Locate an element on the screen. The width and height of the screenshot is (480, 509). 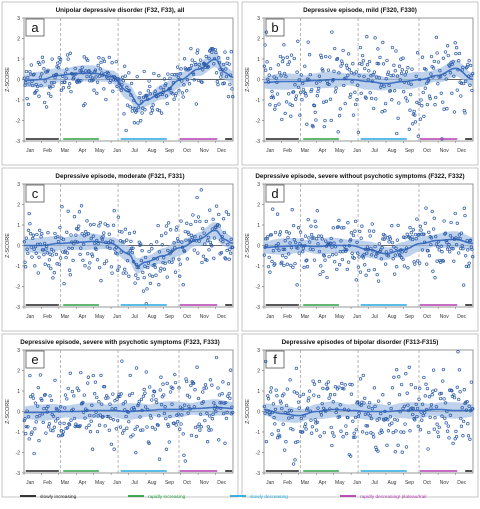
x-tick-label: Apr is located at coordinates (322, 317).